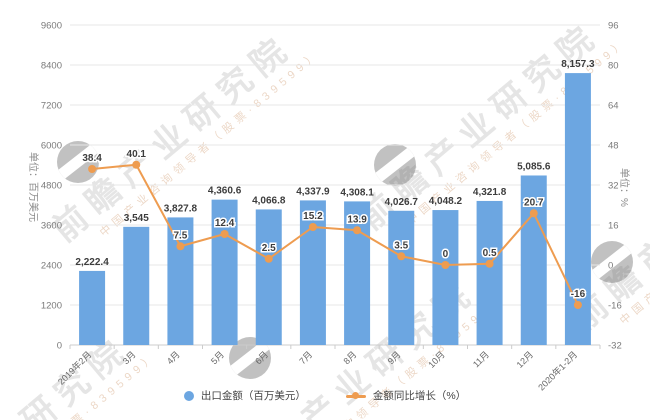 This screenshot has width=650, height=420. What do you see at coordinates (325, 395) in the screenshot?
I see `chart-legend: 出口金额（百万美元） 金额同比增长（%）` at bounding box center [325, 395].